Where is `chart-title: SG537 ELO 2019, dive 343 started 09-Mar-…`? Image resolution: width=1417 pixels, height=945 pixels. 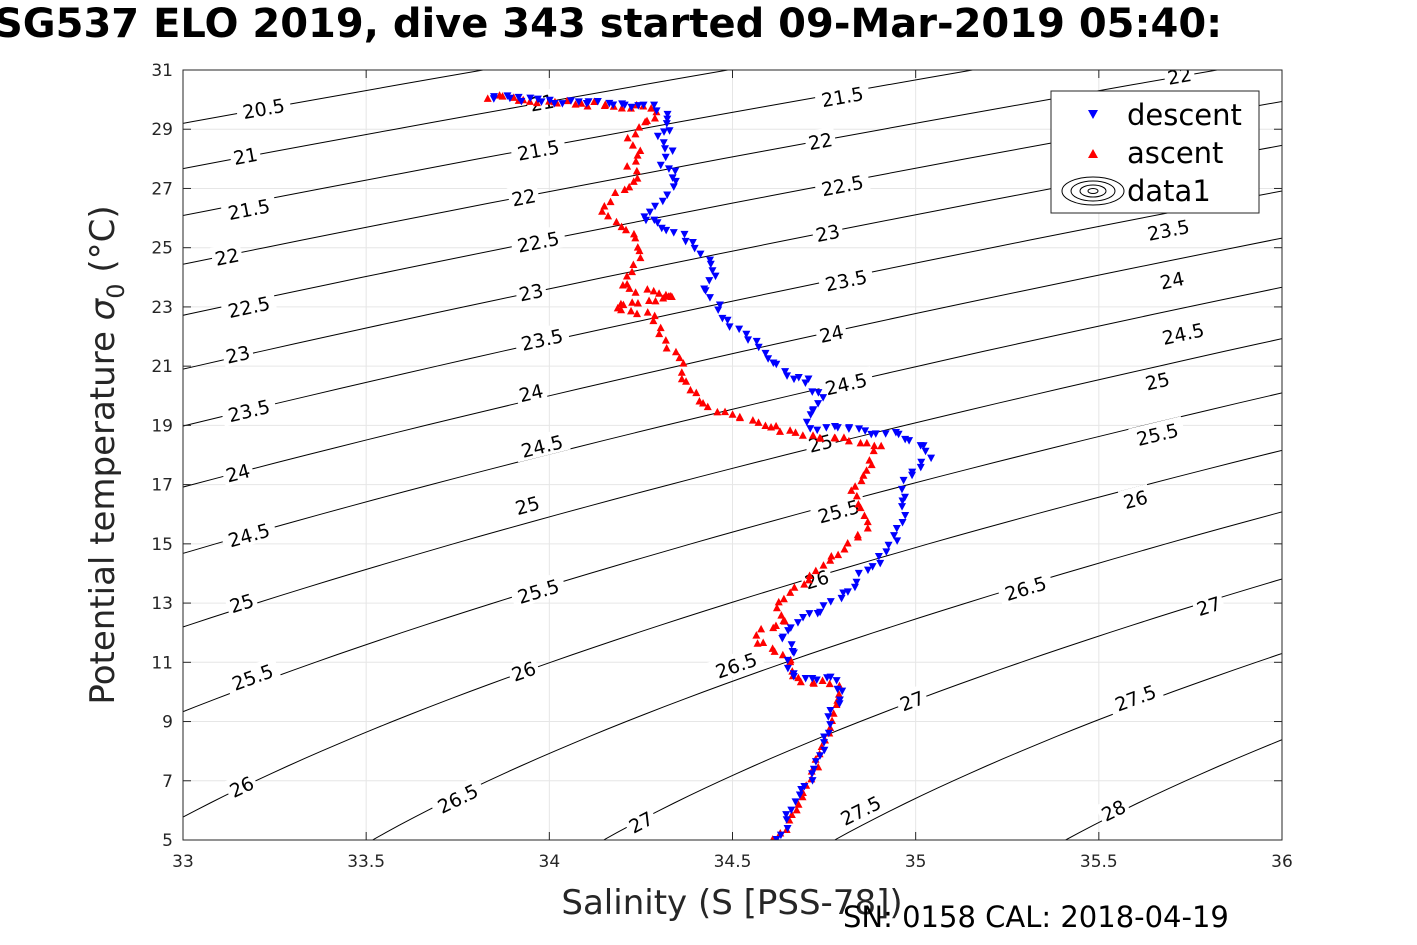
chart-title: SG537 ELO 2019, dive 343 started 09-Mar-… is located at coordinates (708, 24).